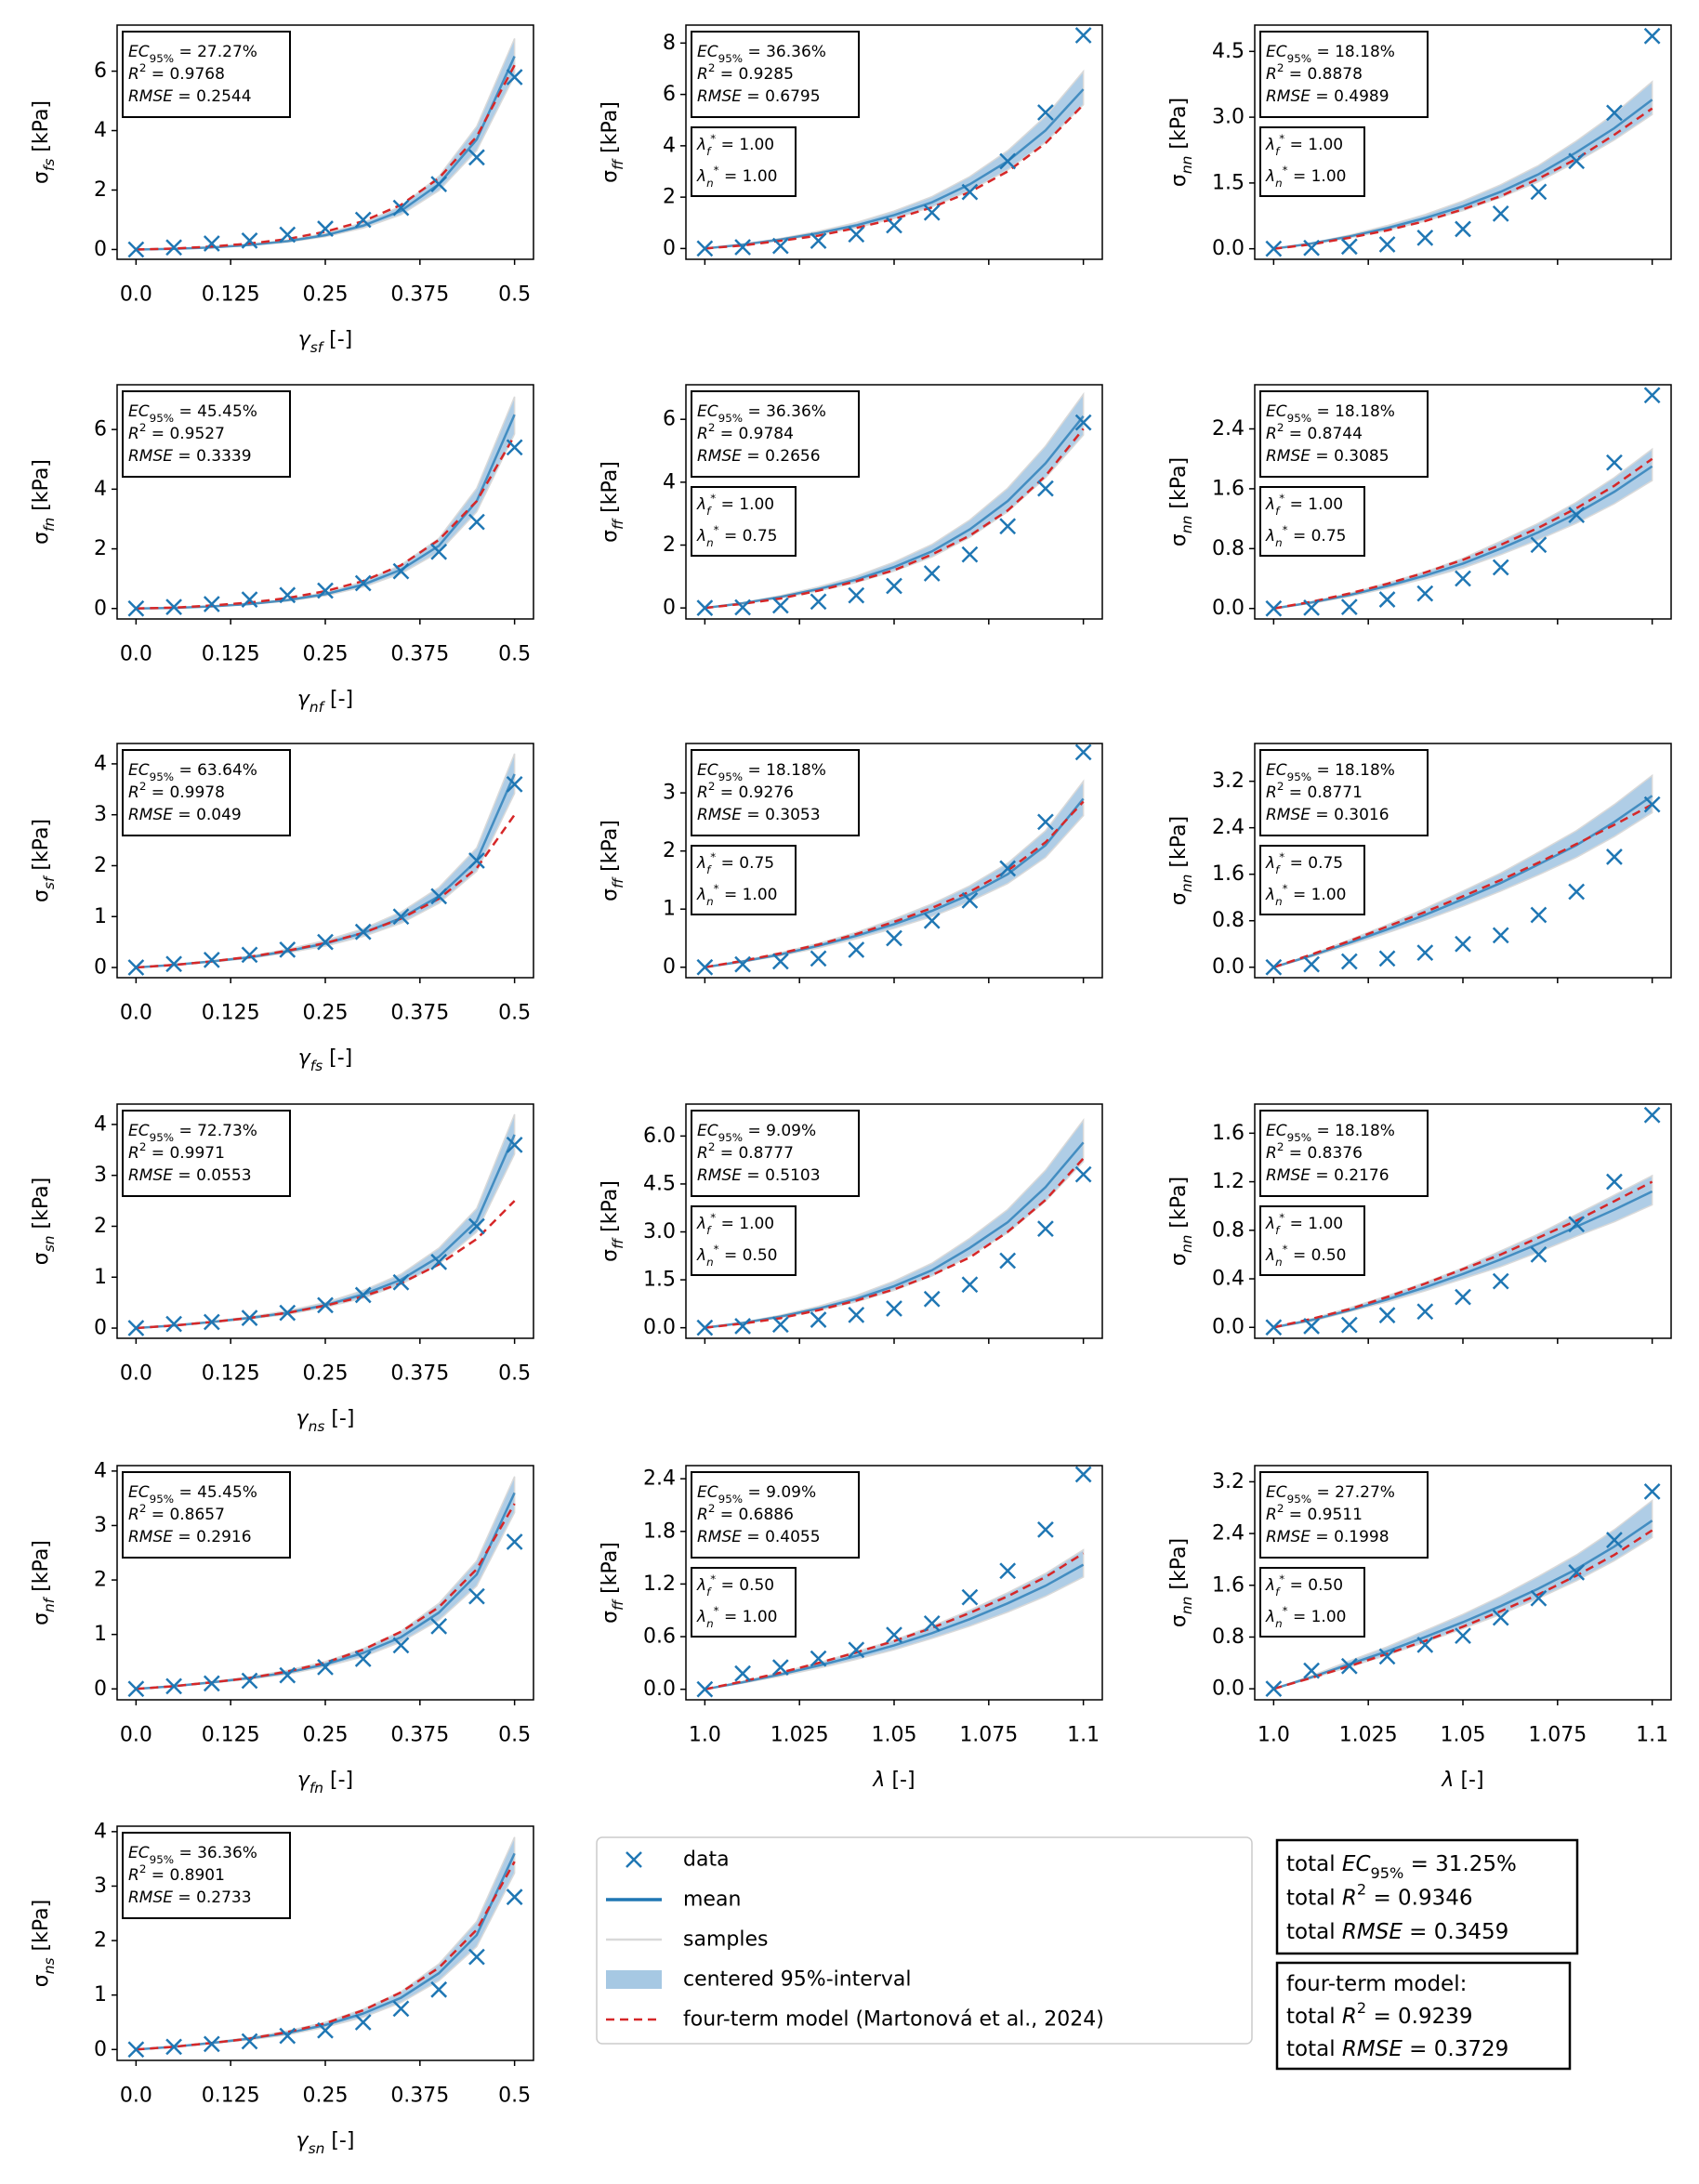 This screenshot has width=1699, height=2184. Describe the element at coordinates (215, 1492) in the screenshot. I see `text-part: = 45.45%` at that location.